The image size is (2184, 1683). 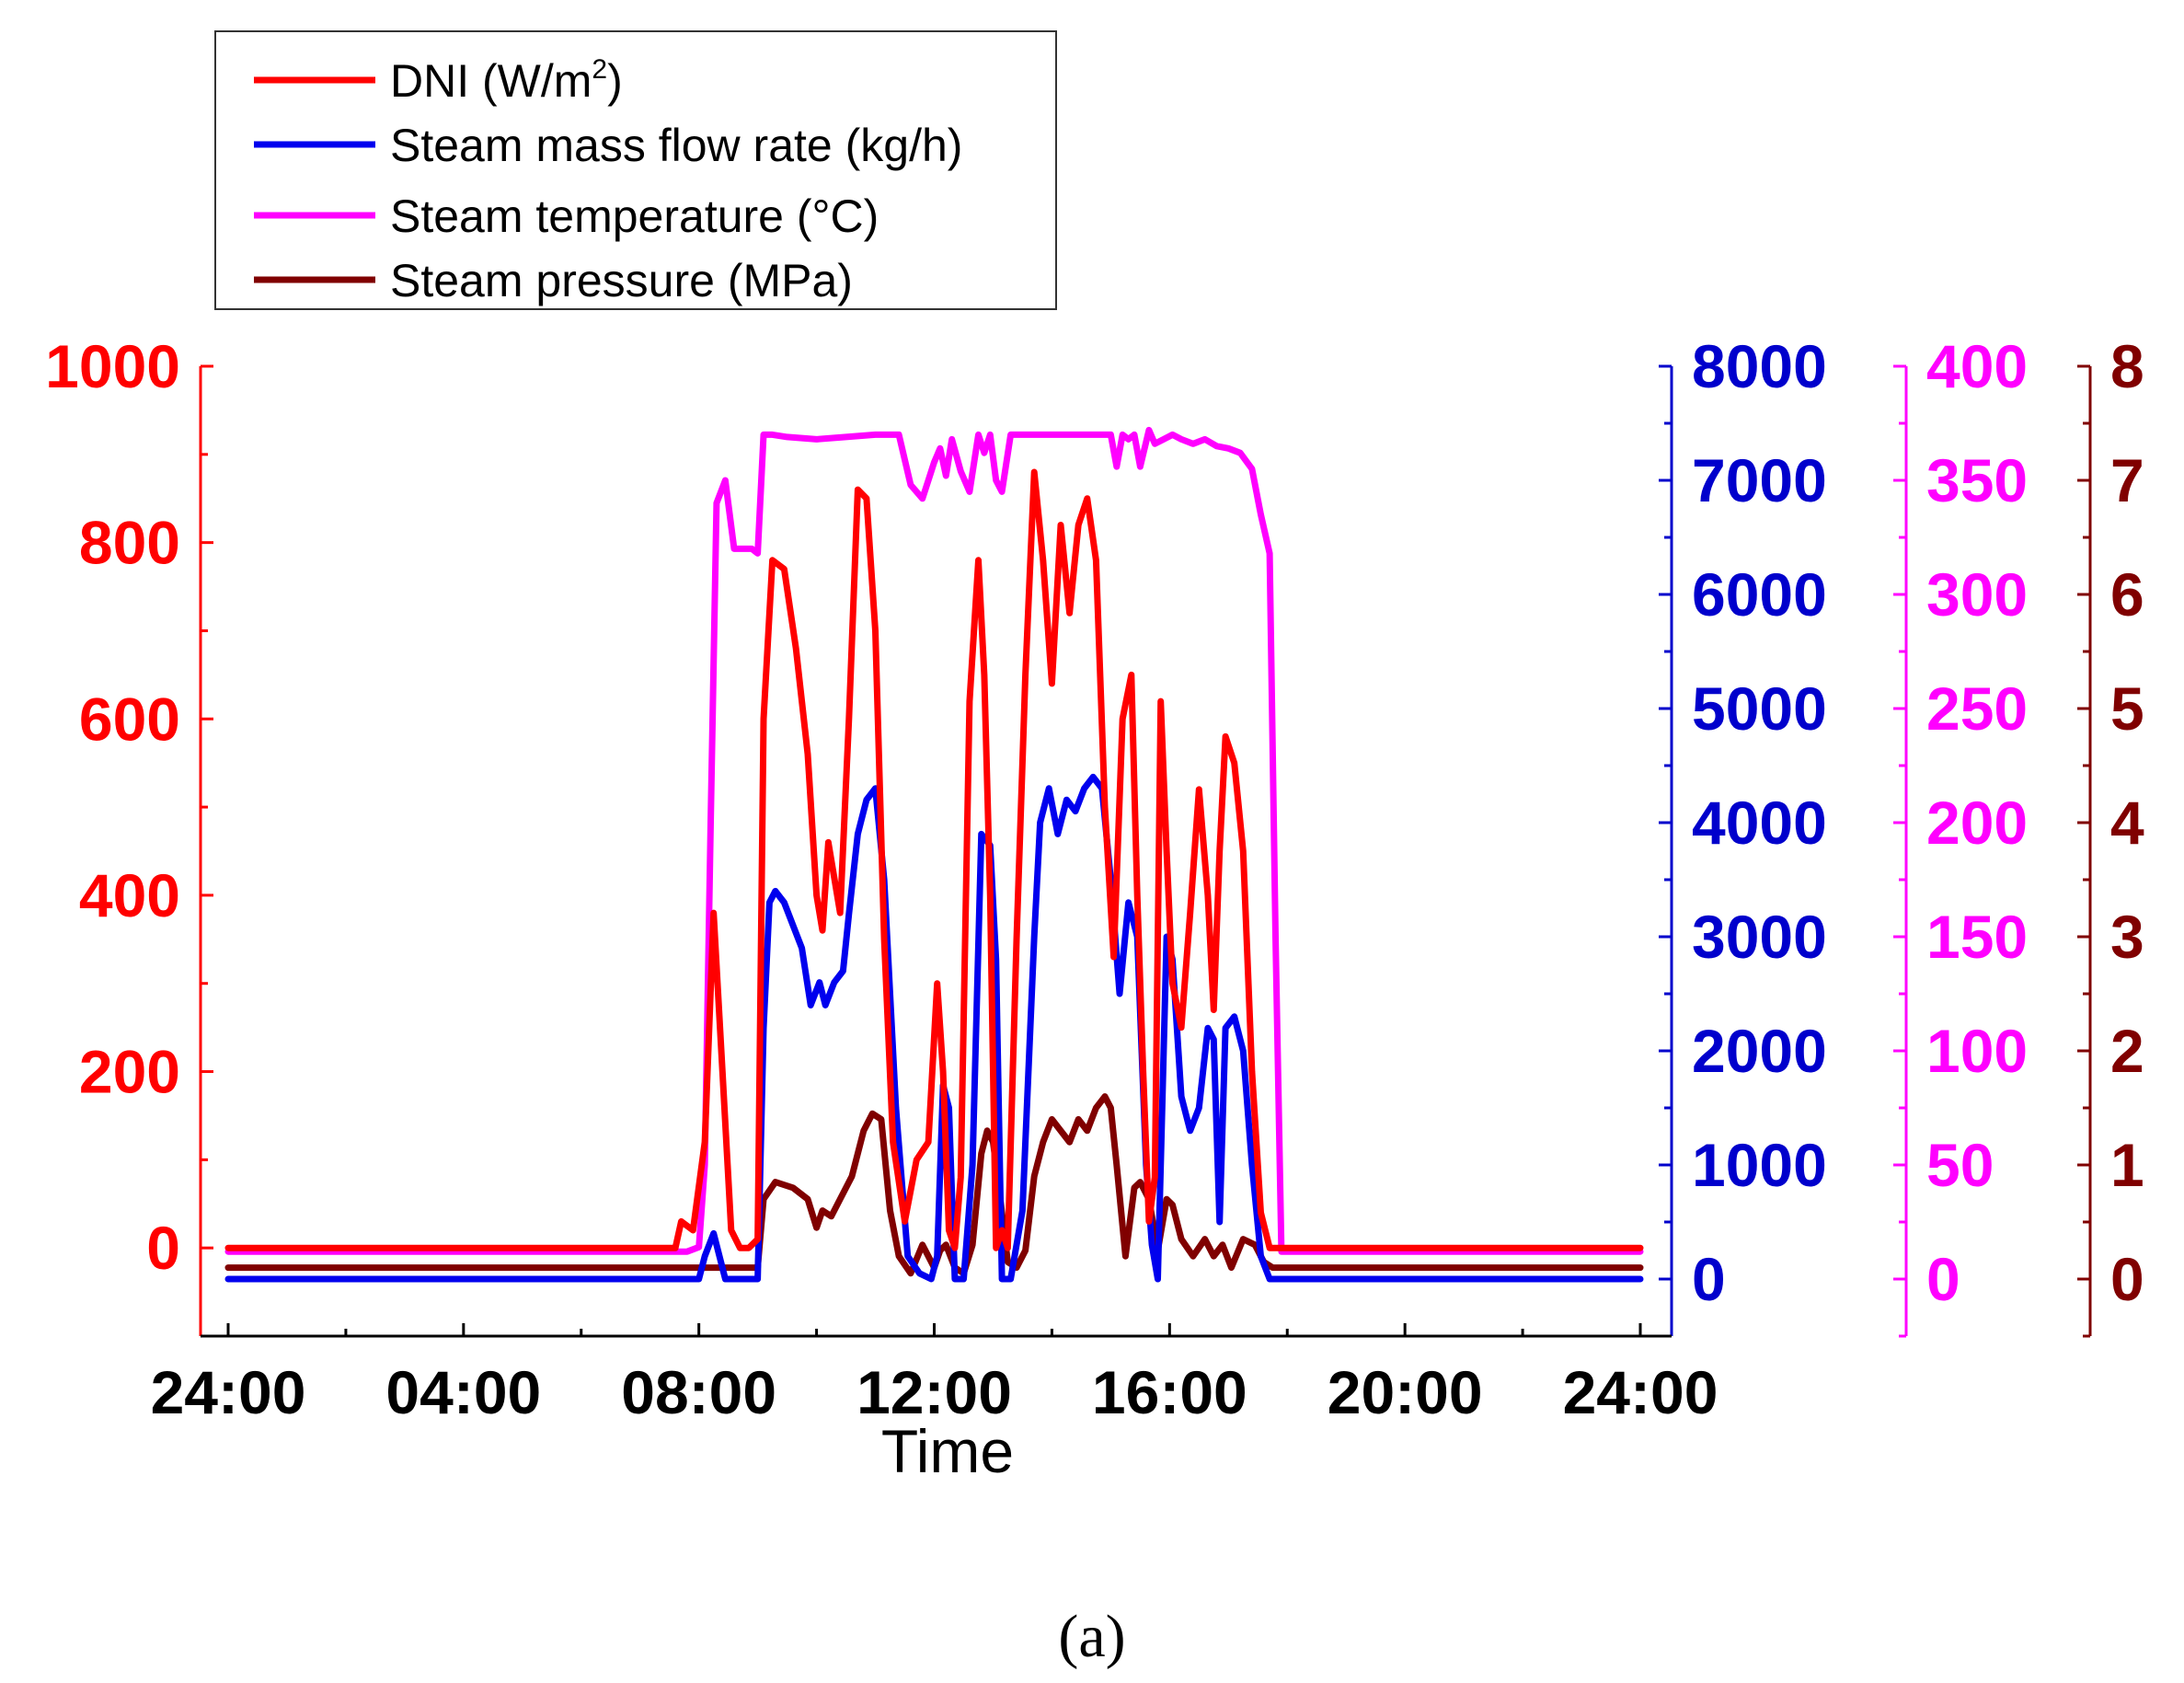 What do you see at coordinates (1943, 1279) in the screenshot?
I see `tick-label-temp: 0` at bounding box center [1943, 1279].